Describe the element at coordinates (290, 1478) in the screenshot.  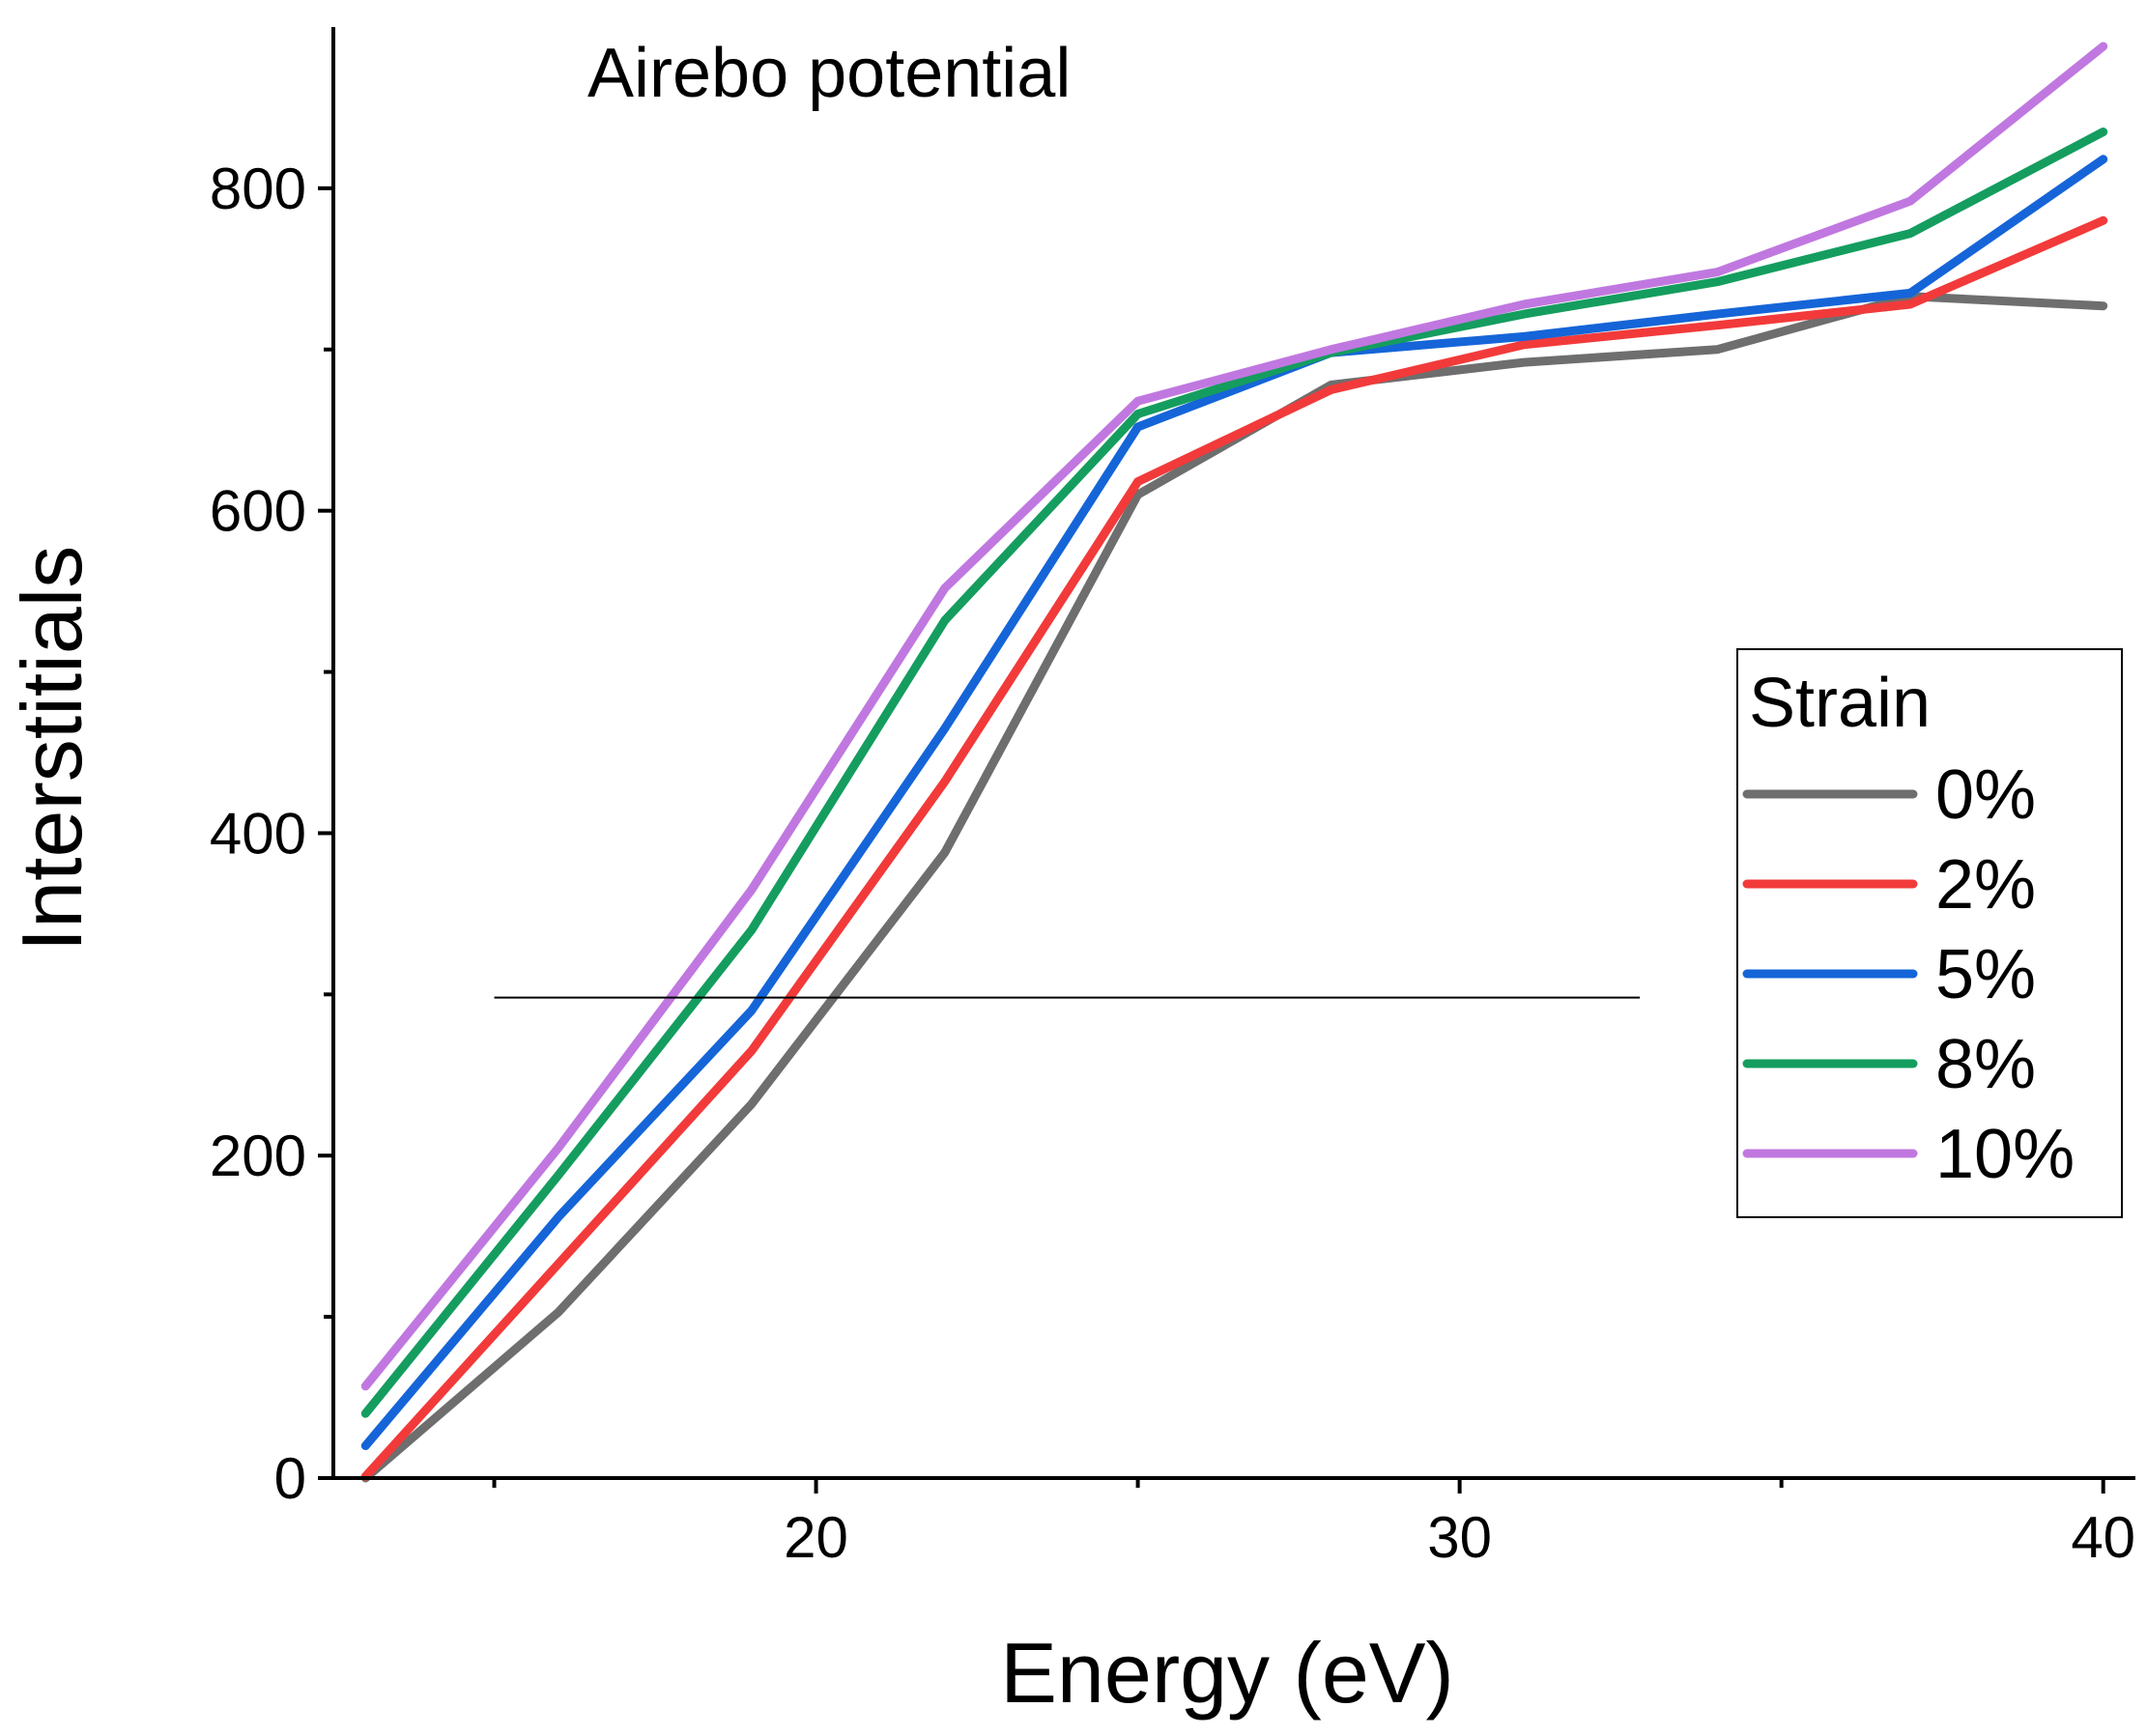
I see `y-tick-label: 0` at that location.